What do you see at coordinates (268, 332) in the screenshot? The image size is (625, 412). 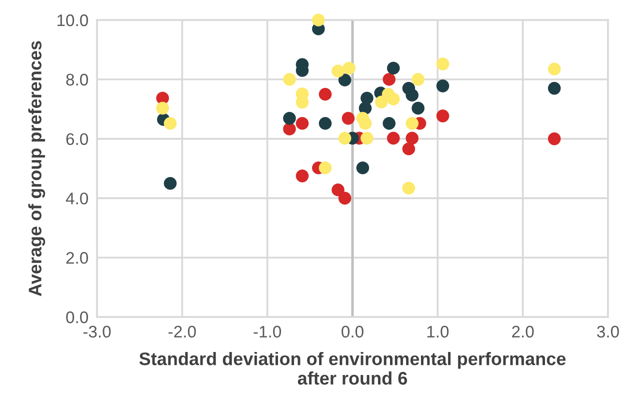 I see `x-tick-label: -1.0` at bounding box center [268, 332].